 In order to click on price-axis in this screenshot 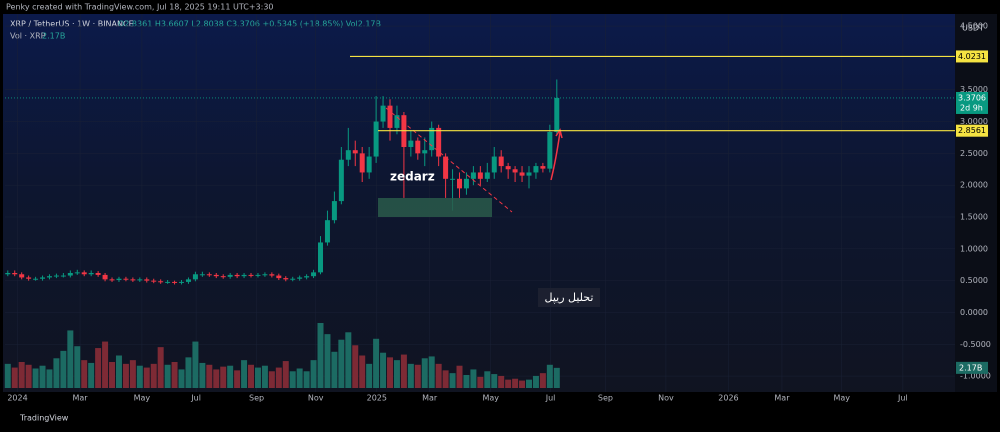, I will do `click(976, 203)`.